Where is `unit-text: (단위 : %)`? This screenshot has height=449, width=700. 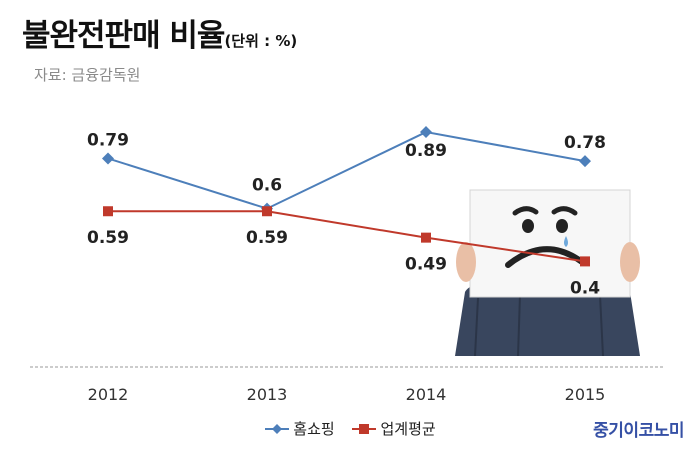
unit-text: (단위 : %) is located at coordinates (261, 41).